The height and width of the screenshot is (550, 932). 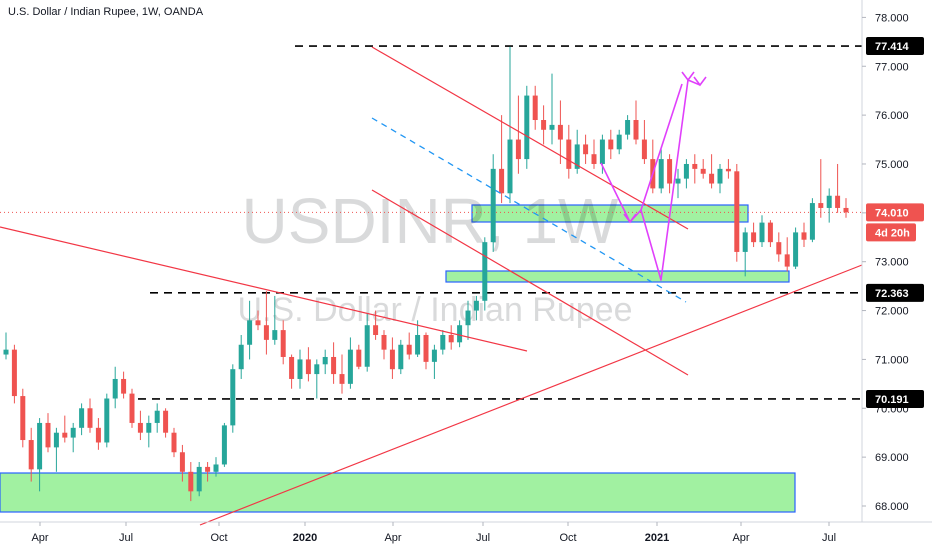 I want to click on channel-midline, so click(x=529, y=210).